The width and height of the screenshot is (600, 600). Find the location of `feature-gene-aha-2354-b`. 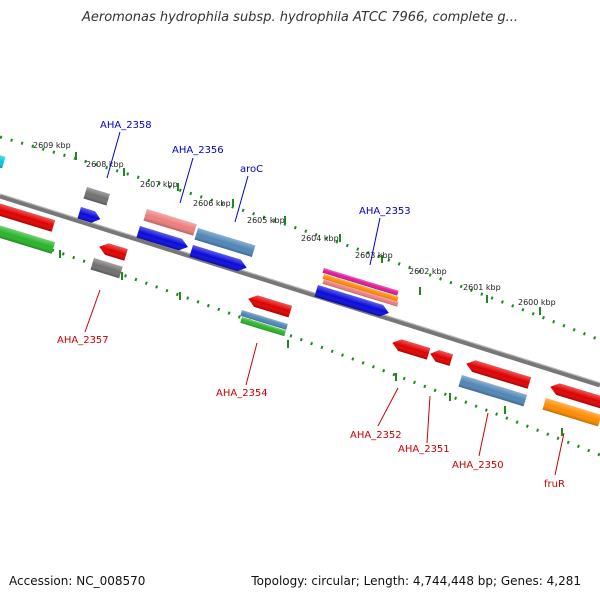

feature-gene-aha-2354-b is located at coordinates (264, 320).